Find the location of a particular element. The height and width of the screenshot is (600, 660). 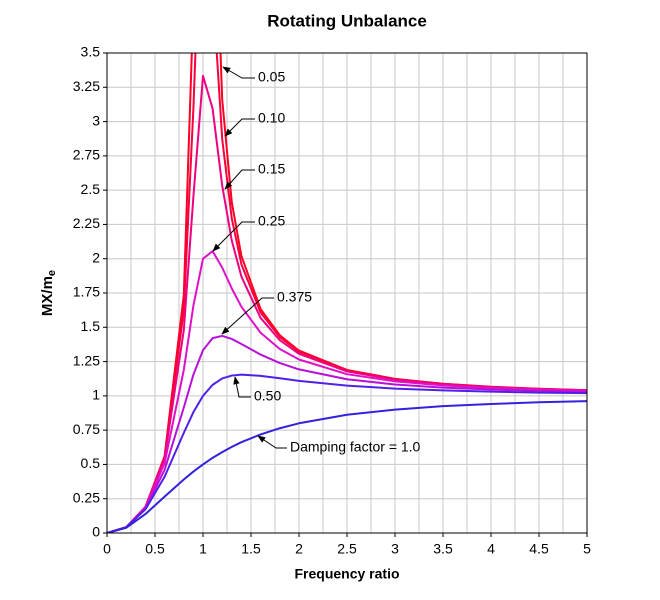

y-tick-label: 1.75 is located at coordinates (86, 292).